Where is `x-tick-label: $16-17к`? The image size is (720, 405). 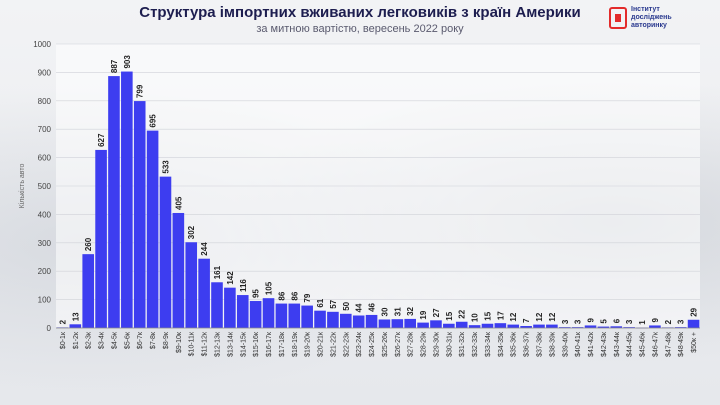 x-tick-label: $16-17к is located at coordinates (269, 344).